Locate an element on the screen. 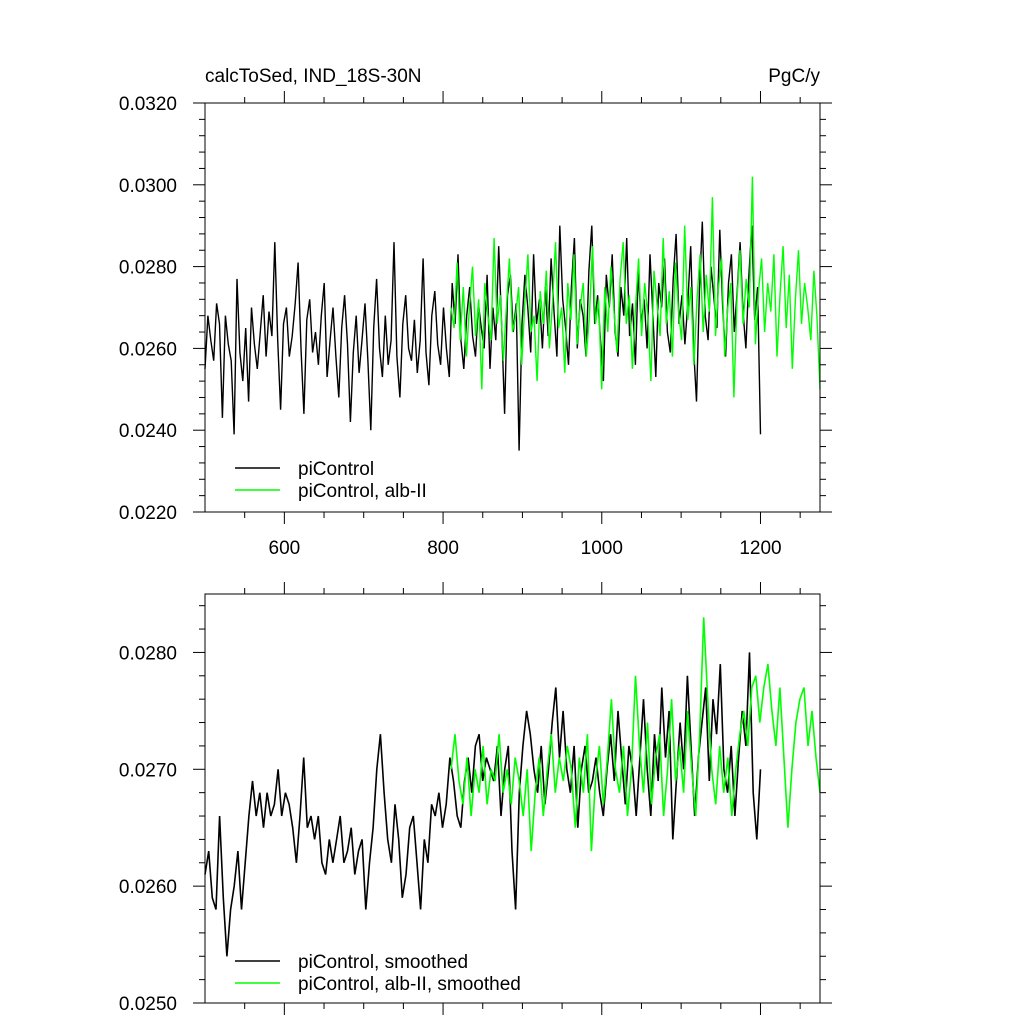 The width and height of the screenshot is (1024, 1024). y-tick-label: 0.0300 is located at coordinates (148, 186).